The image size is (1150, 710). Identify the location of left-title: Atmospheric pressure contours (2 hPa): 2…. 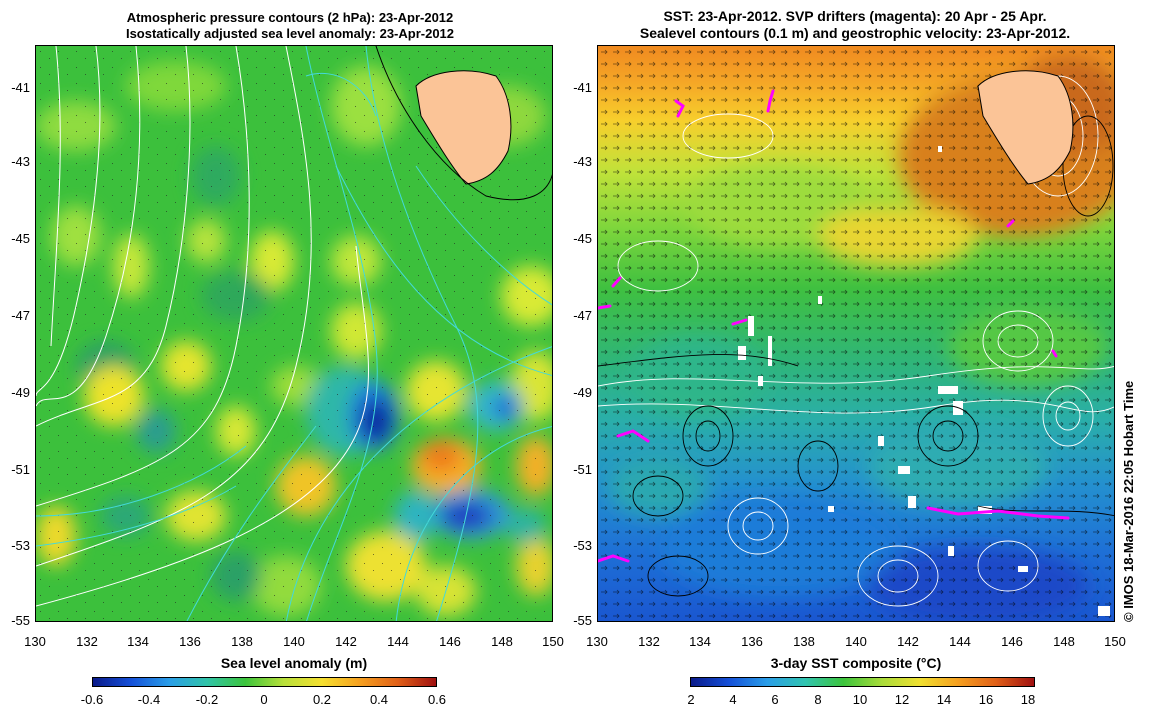
(290, 26).